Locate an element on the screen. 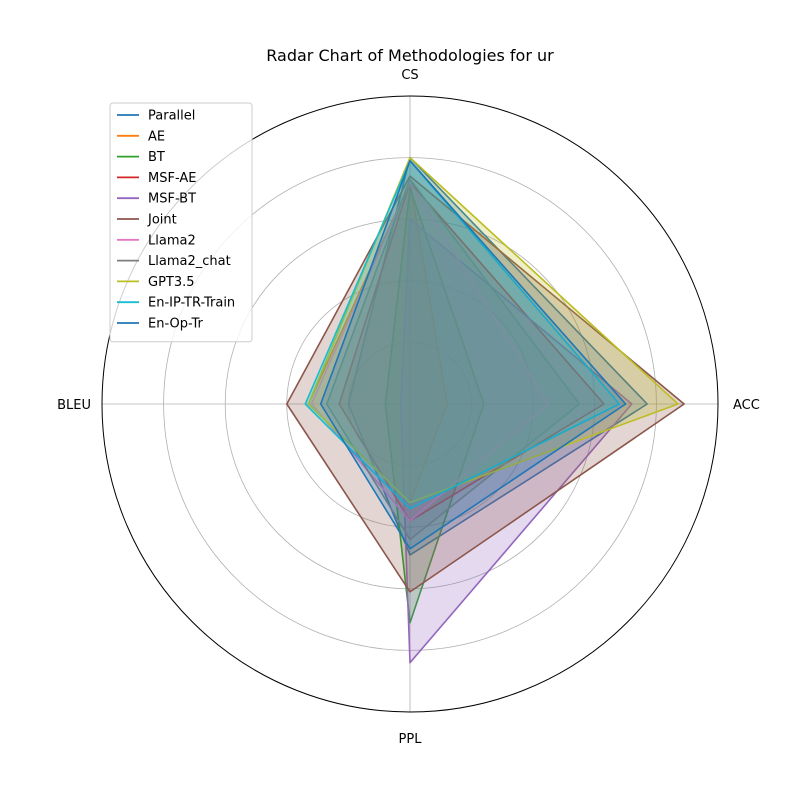 This screenshot has width=800, height=800. chart-title: Radar Chart of Methodologies for ur is located at coordinates (410, 55).